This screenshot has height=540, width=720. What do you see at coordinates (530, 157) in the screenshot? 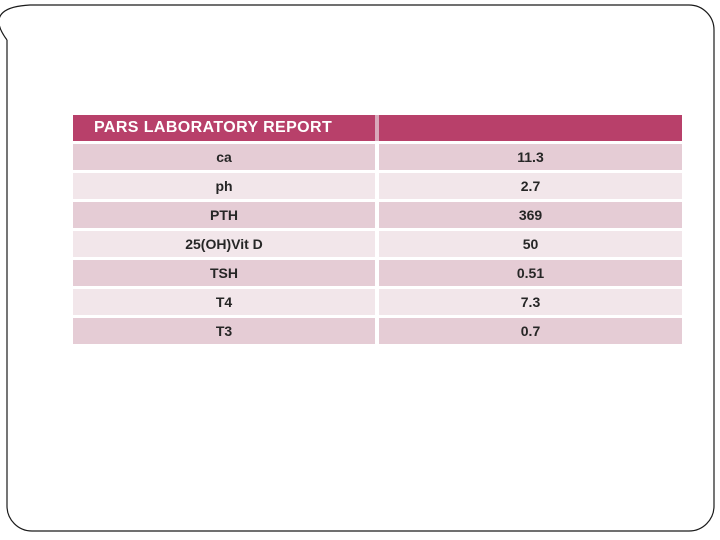
I see `test-value-cell: 11.3` at bounding box center [530, 157].